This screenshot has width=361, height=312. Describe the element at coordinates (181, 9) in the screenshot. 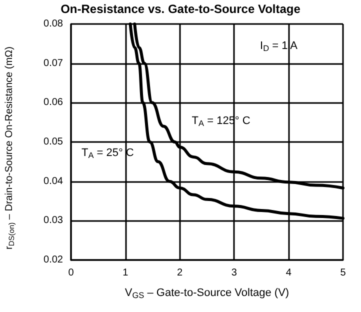

I see `chart-title: On-Resistance vs. Gate-to-Source Voltage` at that location.